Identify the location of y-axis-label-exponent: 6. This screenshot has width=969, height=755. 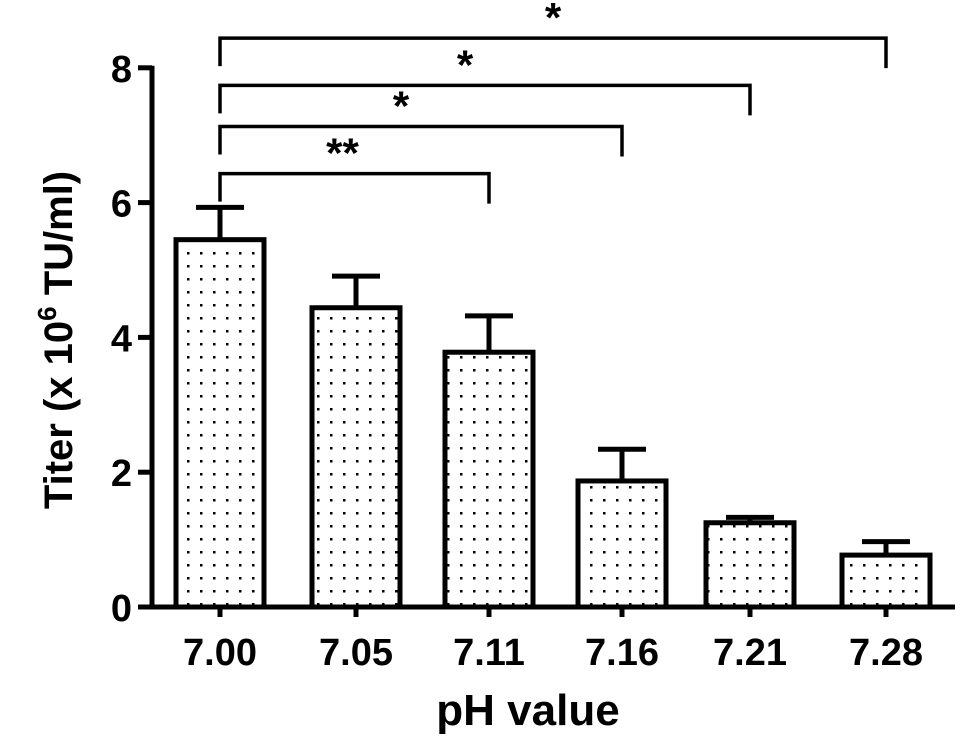
(47, 313).